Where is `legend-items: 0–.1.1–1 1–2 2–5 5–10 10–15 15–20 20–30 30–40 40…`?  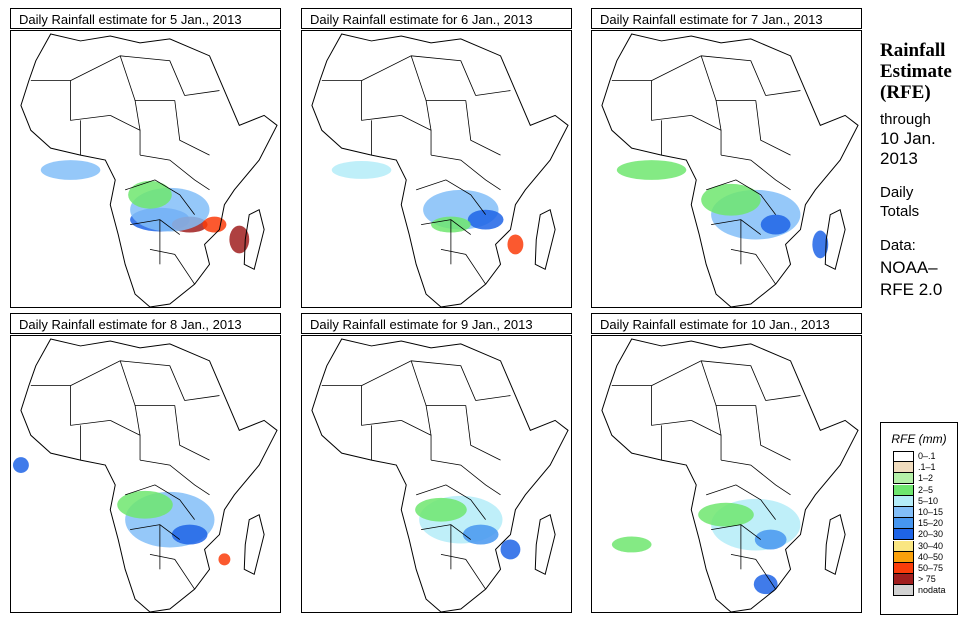 legend-items: 0–.1.1–1 1–2 2–5 5–10 10–15 15–20 20–30 30–40 40… is located at coordinates (919, 524).